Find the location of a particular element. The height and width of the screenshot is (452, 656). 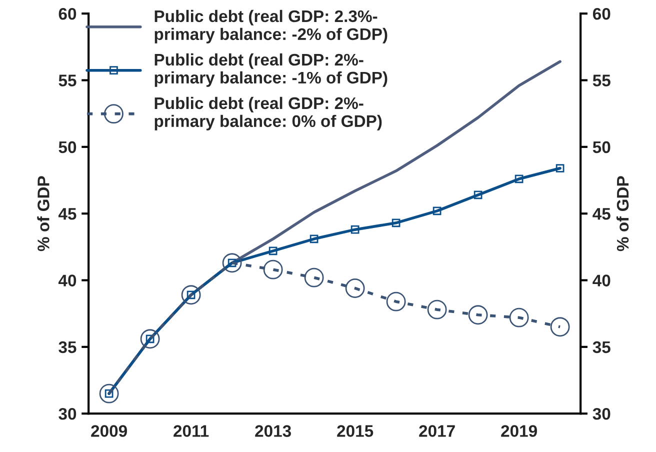

y2-tick-label: 30 is located at coordinates (601, 414).